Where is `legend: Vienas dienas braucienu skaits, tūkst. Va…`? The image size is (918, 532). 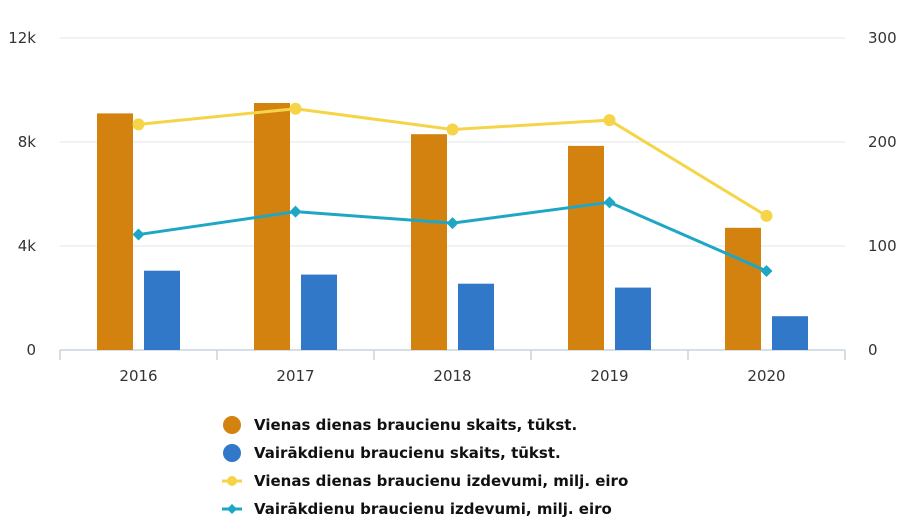
legend: Vienas dienas braucienu skaits, tūkst. Va… is located at coordinates (425, 467).